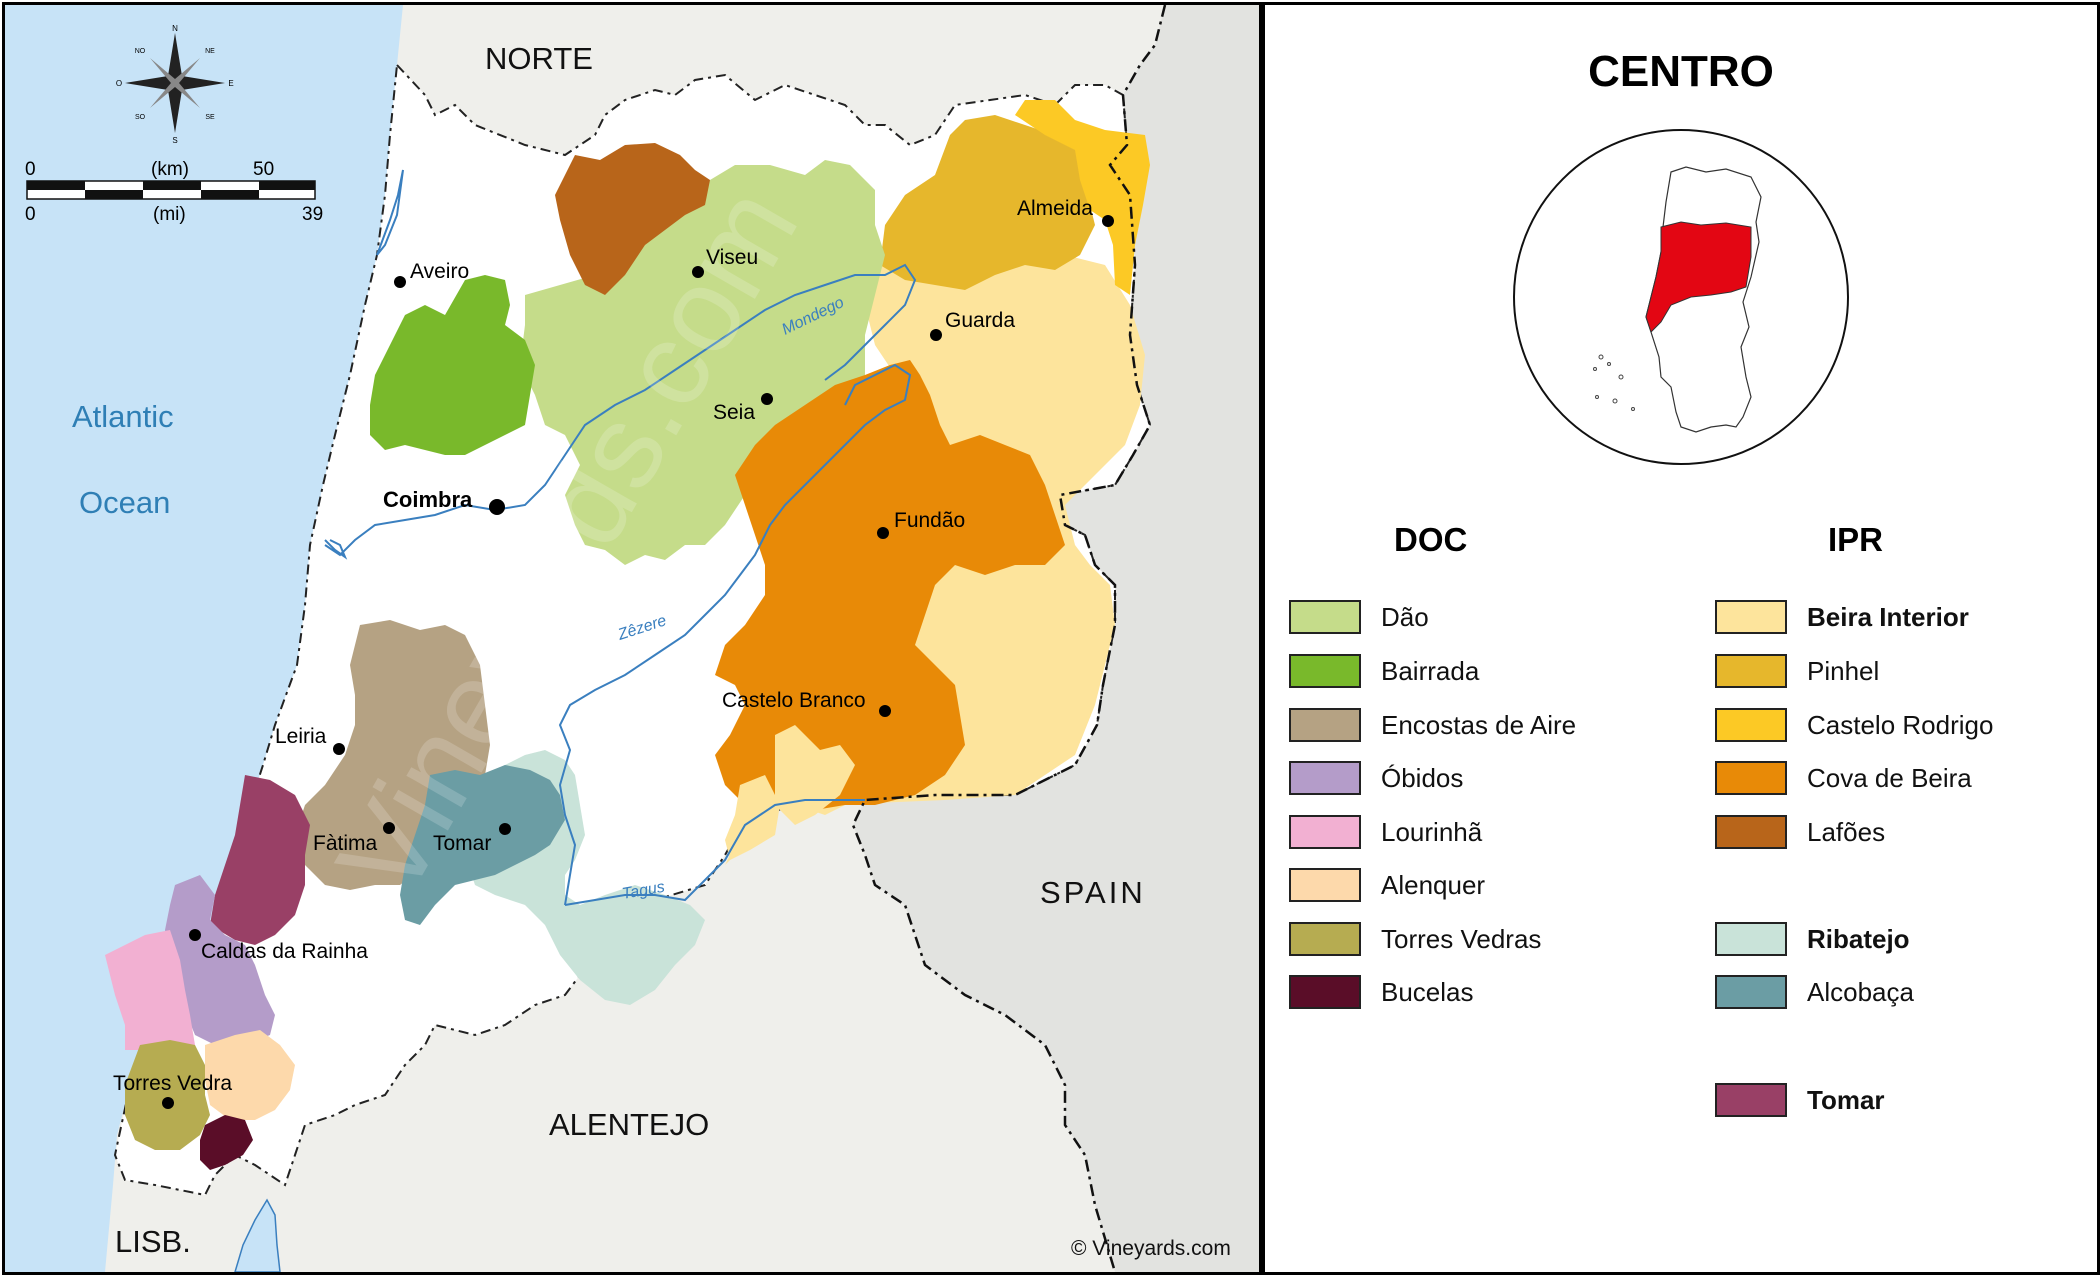  I want to click on river-tagus, so click(714, 852).